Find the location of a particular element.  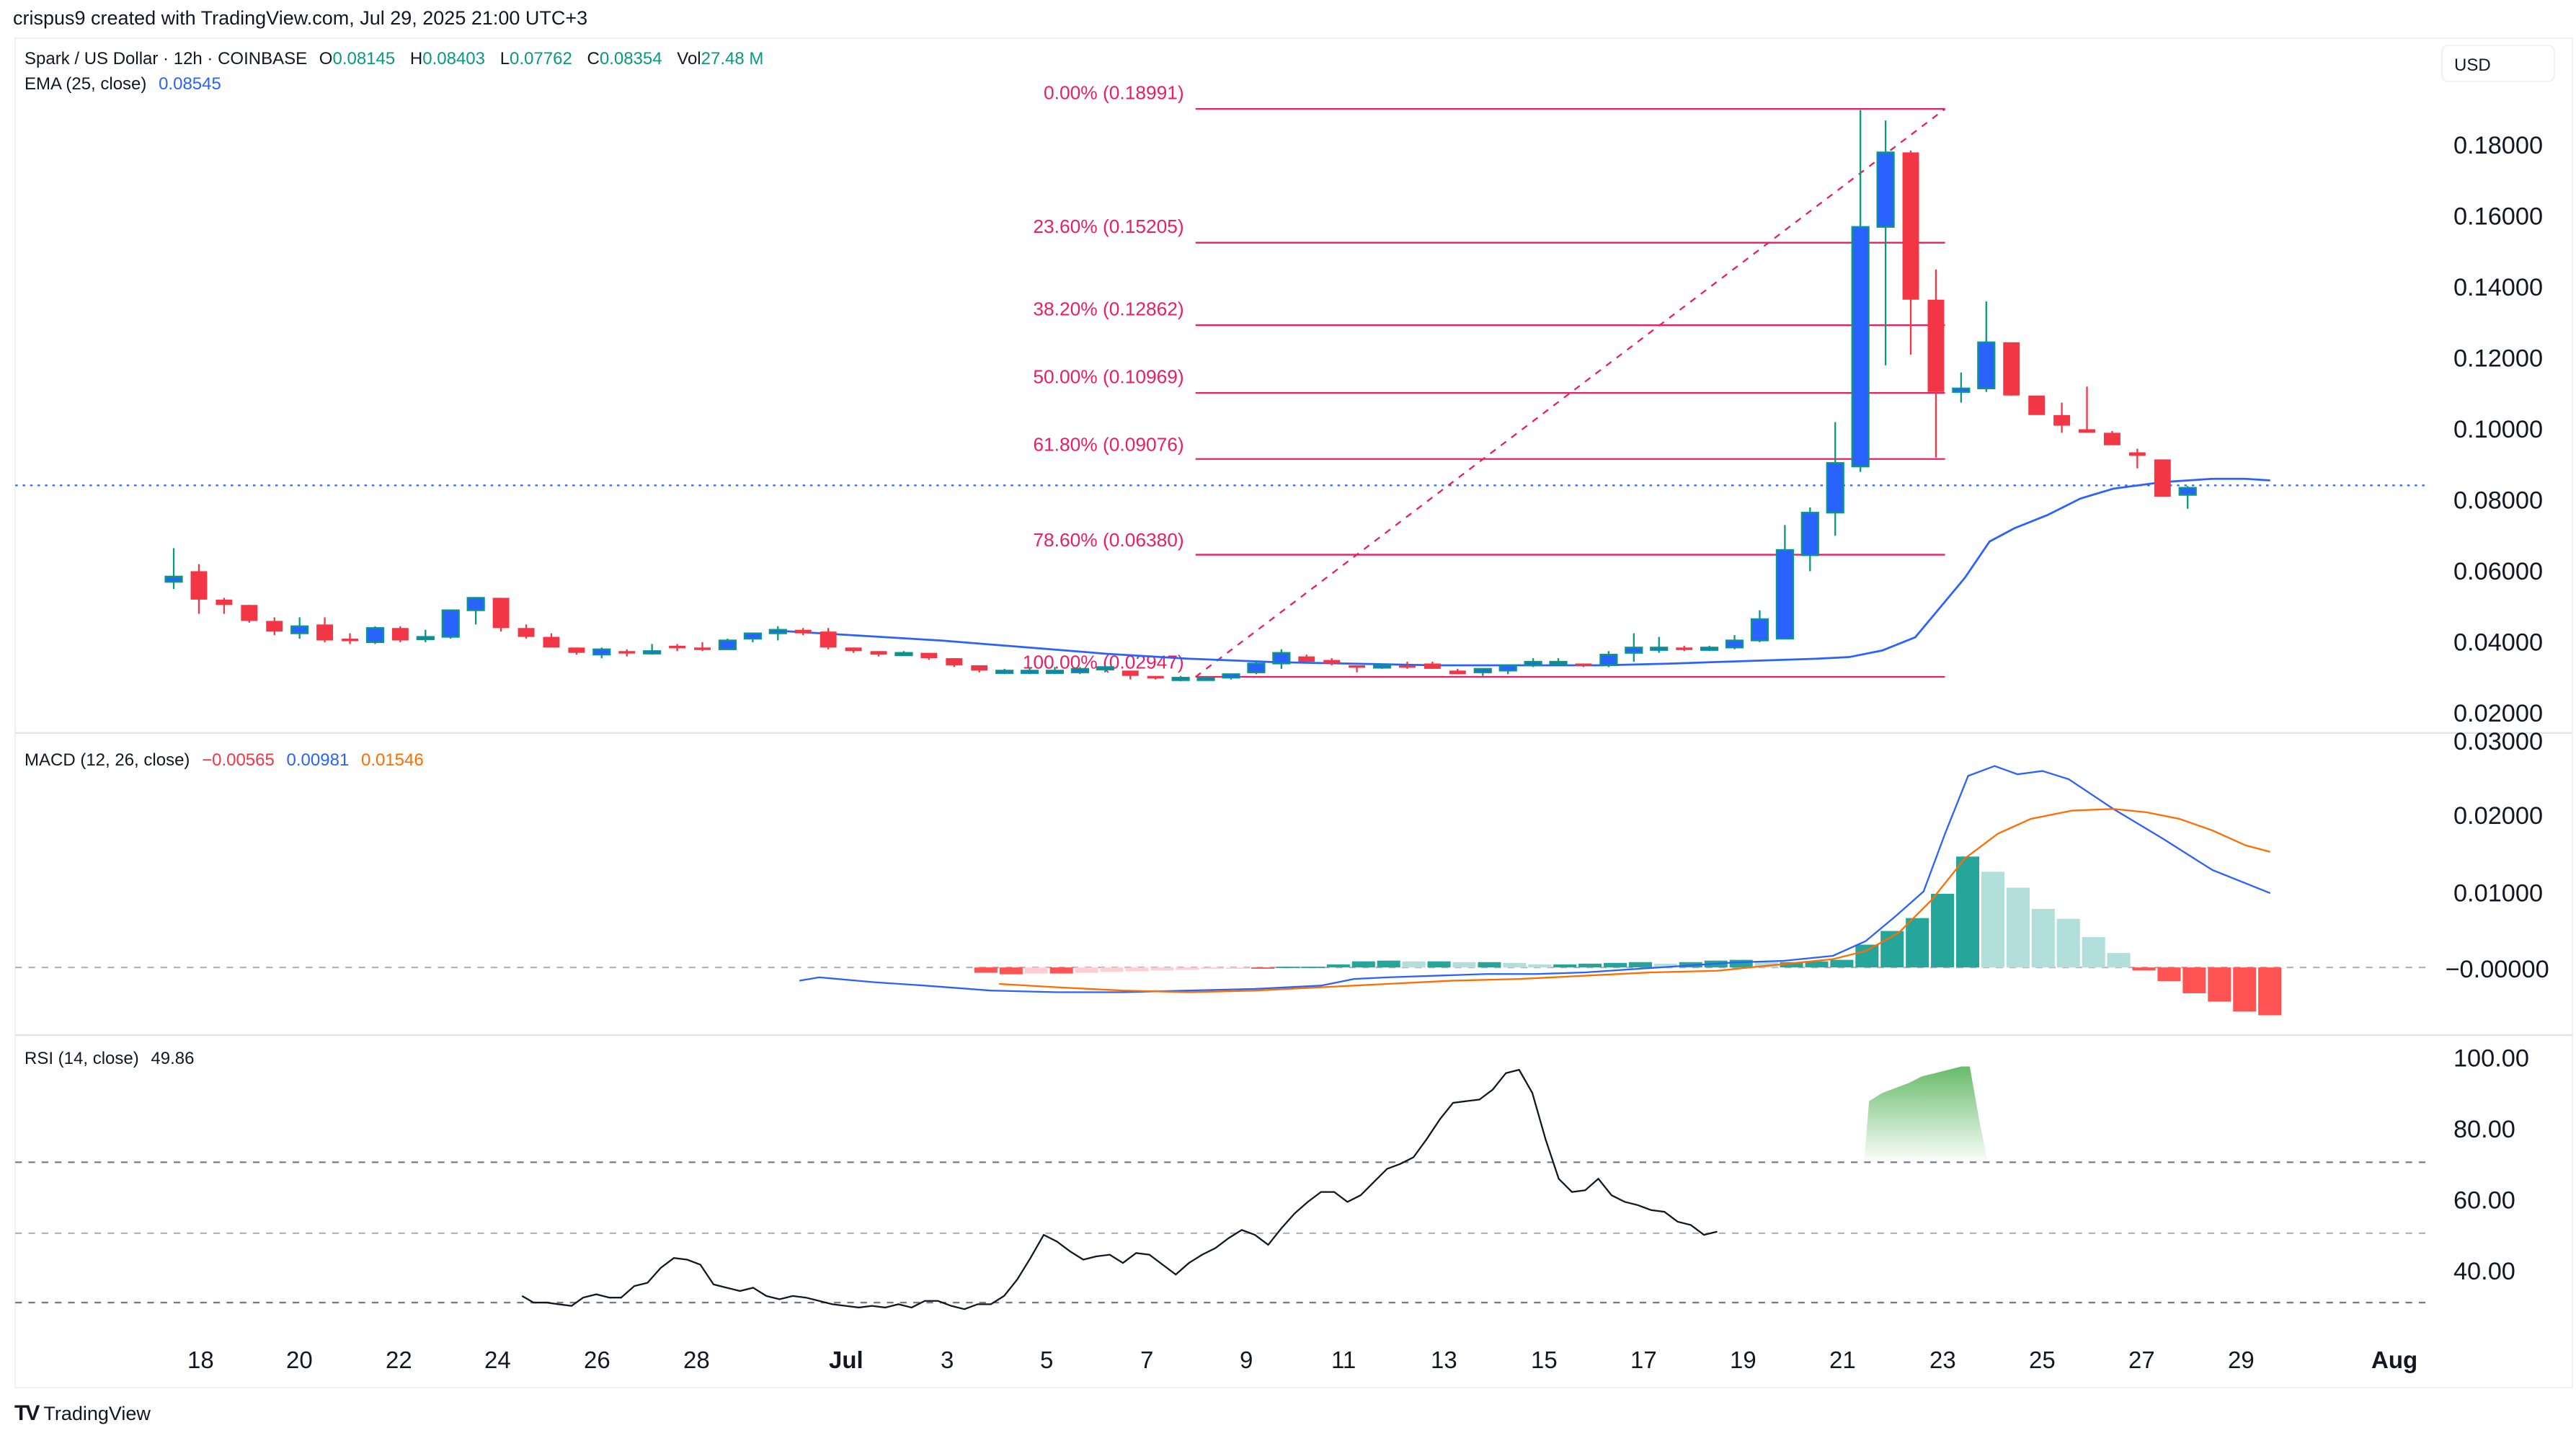

svg-text: 0.03000 is located at coordinates (2498, 741).